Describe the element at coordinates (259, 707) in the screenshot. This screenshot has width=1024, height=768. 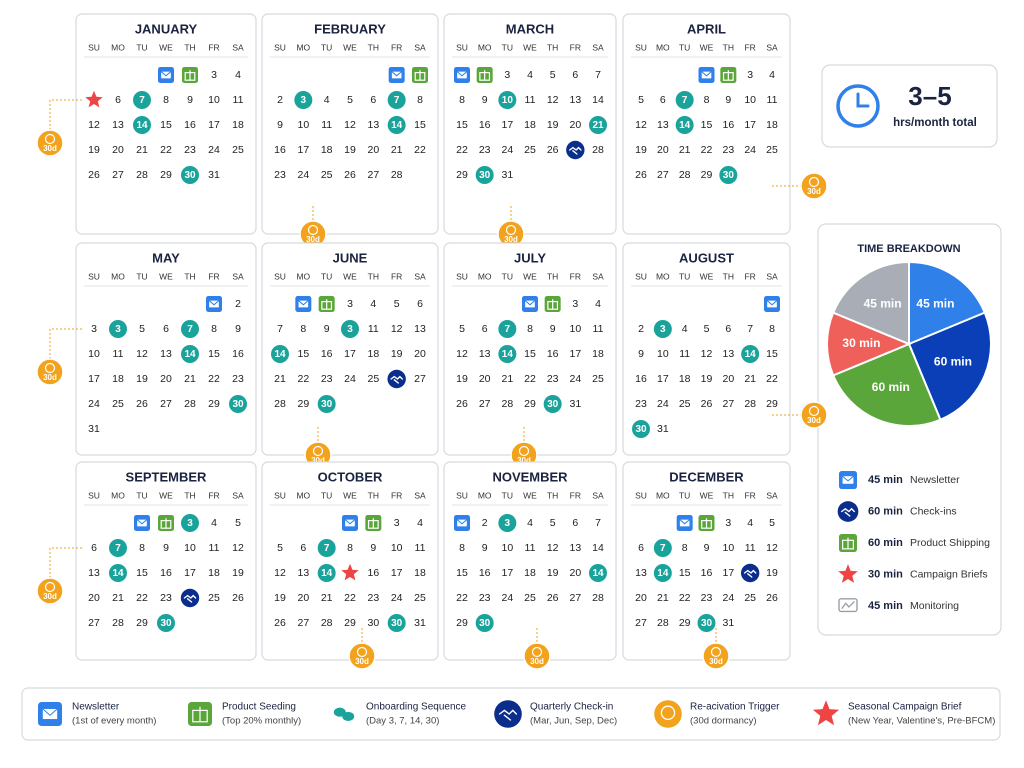
I see `legend-title: Product Seeding` at that location.